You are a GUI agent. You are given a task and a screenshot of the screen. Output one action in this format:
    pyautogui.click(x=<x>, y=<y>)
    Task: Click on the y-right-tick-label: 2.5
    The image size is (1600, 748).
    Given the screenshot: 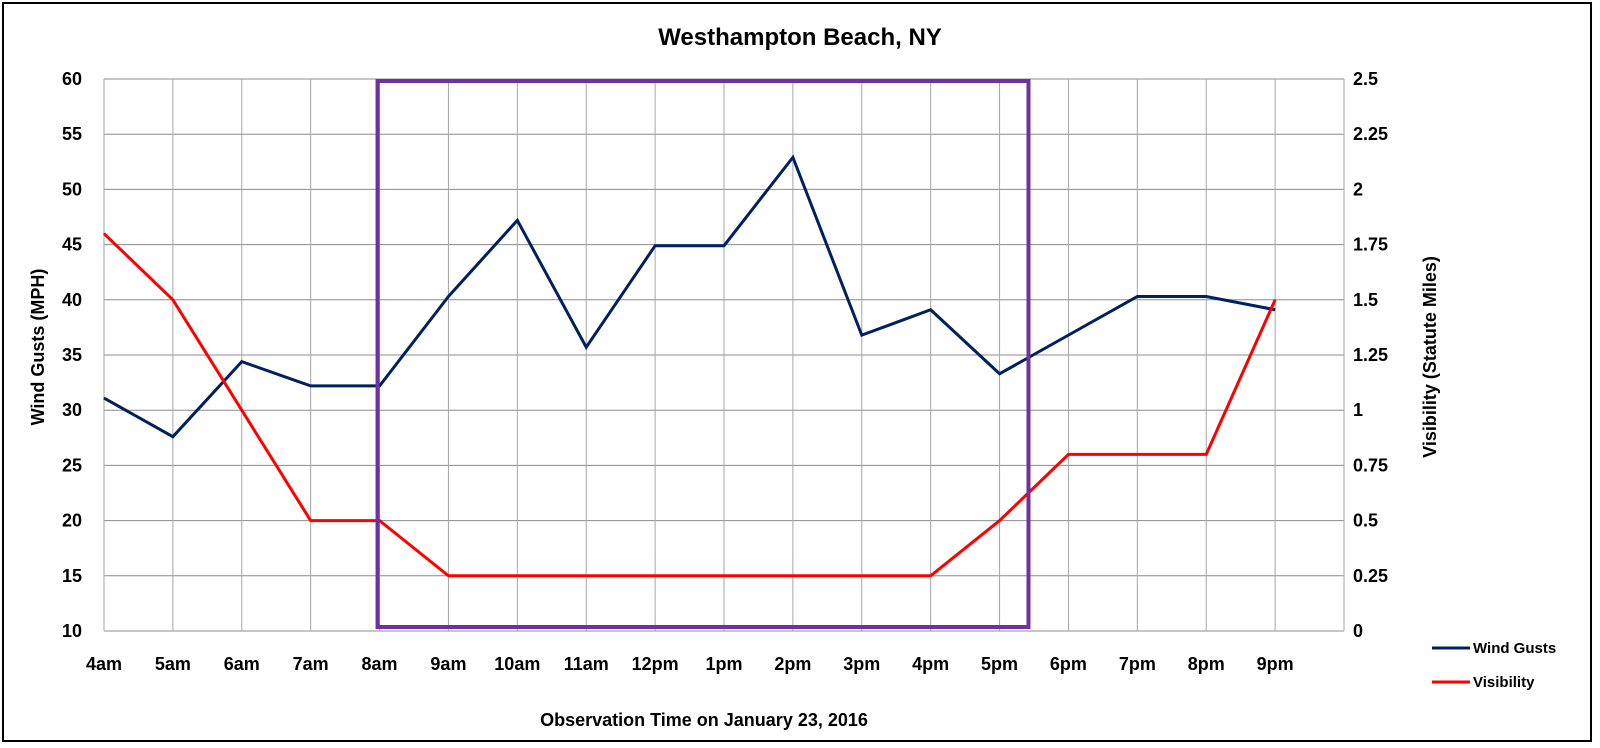 What is the action you would take?
    pyautogui.click(x=1365, y=79)
    